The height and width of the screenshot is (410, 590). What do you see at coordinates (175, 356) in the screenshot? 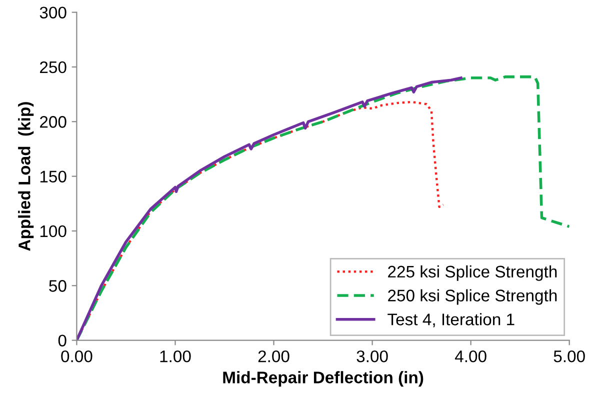
I see `x-tick-label: 1.00` at bounding box center [175, 356].